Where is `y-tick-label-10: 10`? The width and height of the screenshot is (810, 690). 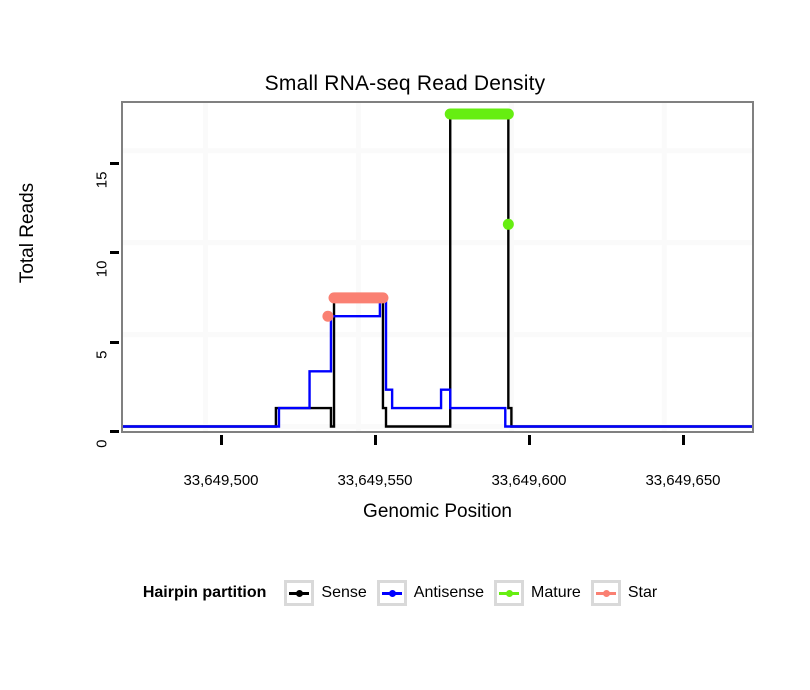 y-tick-label-10: 10 is located at coordinates (102, 269).